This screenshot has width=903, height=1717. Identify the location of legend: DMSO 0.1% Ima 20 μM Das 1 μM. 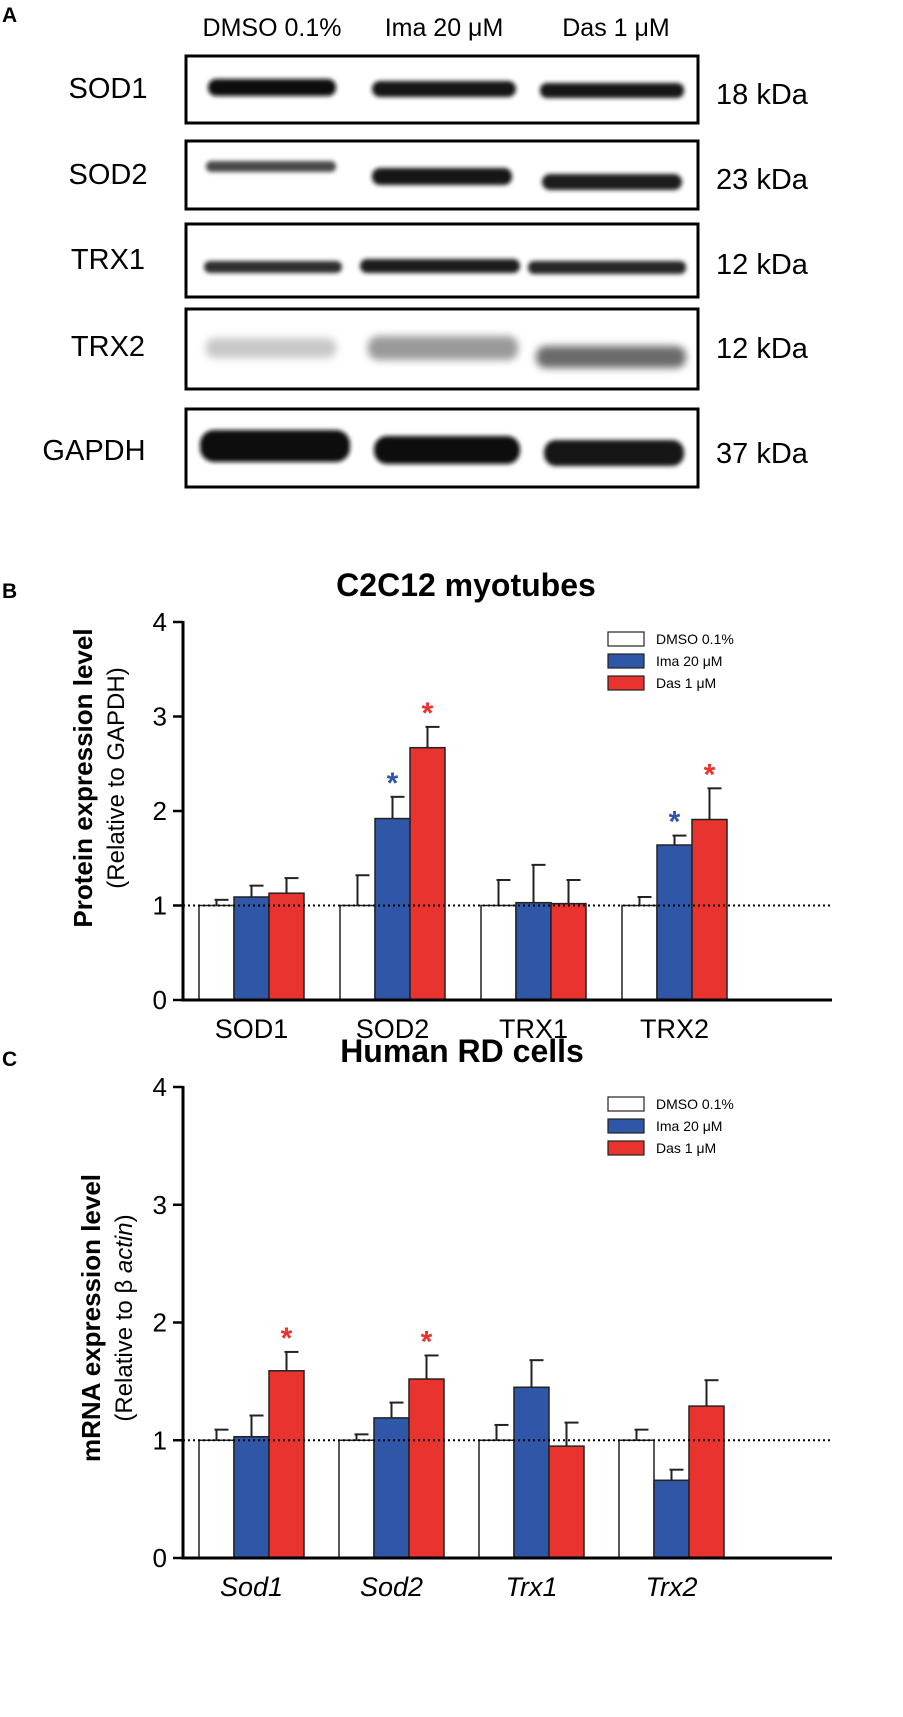
(670, 1126).